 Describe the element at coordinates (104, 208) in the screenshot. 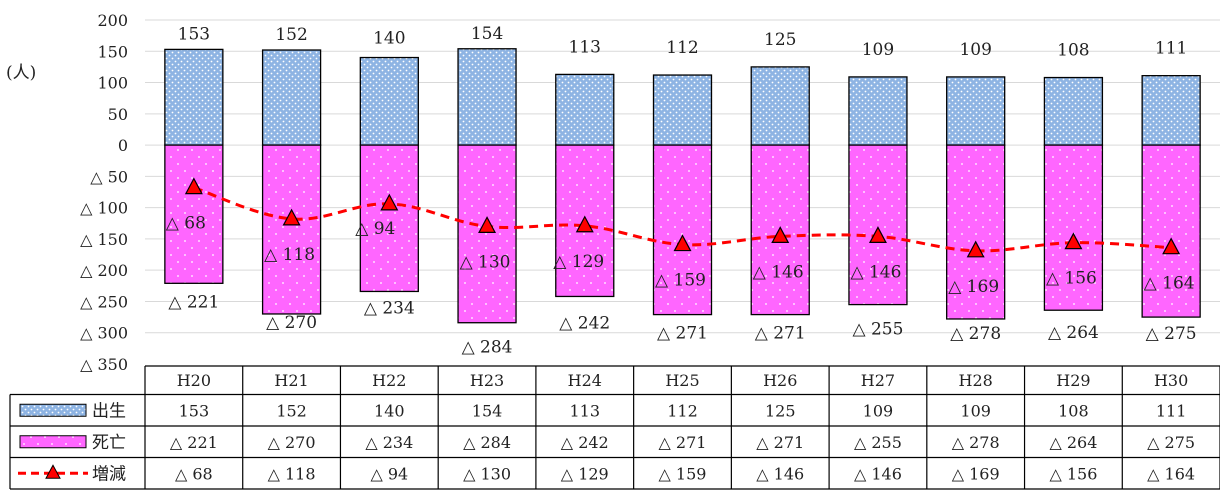

I see `y-tick-label: △ 100` at that location.